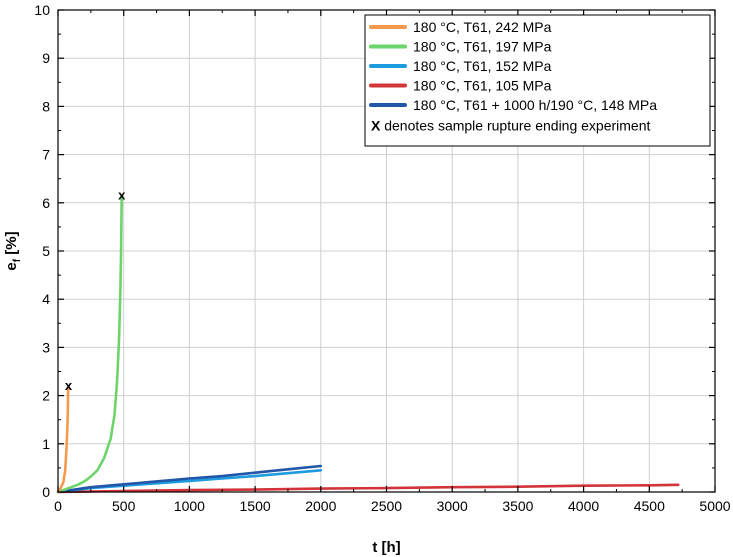 This screenshot has width=733, height=557. I want to click on x-tick-label: 4000, so click(583, 506).